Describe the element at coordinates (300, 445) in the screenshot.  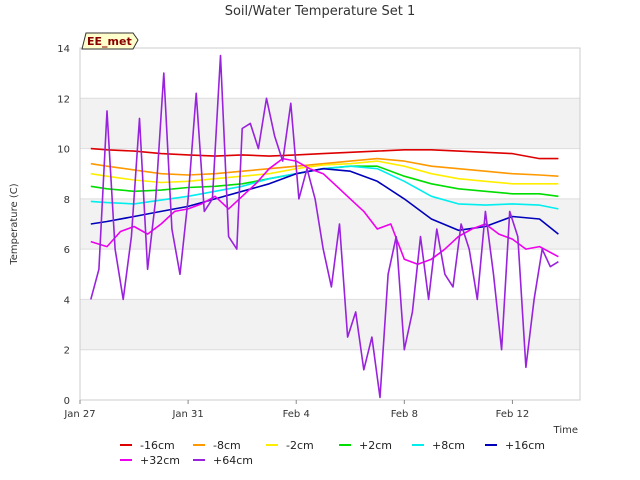
I see `legend-label: -2cm` at that location.